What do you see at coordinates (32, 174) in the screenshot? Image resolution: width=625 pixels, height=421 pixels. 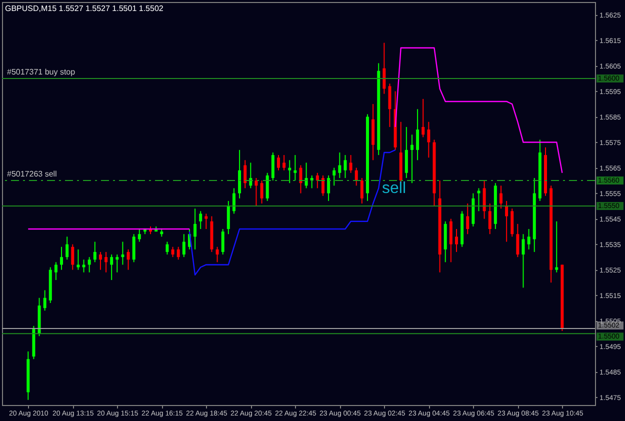 I see `ref-line-label: #5017263 sell` at bounding box center [32, 174].